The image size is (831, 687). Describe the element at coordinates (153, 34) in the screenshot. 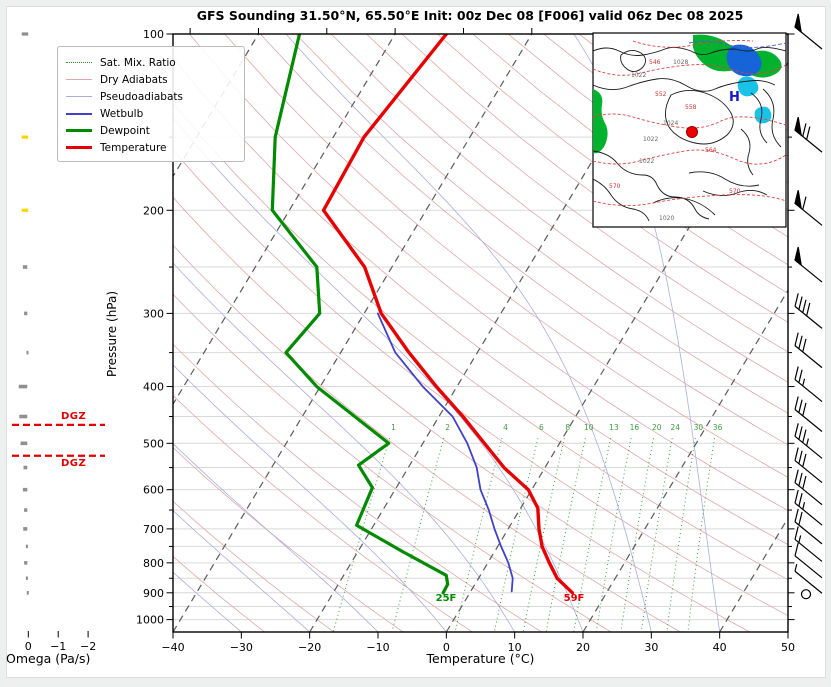

I see `pressure-tick-label: 100` at that location.